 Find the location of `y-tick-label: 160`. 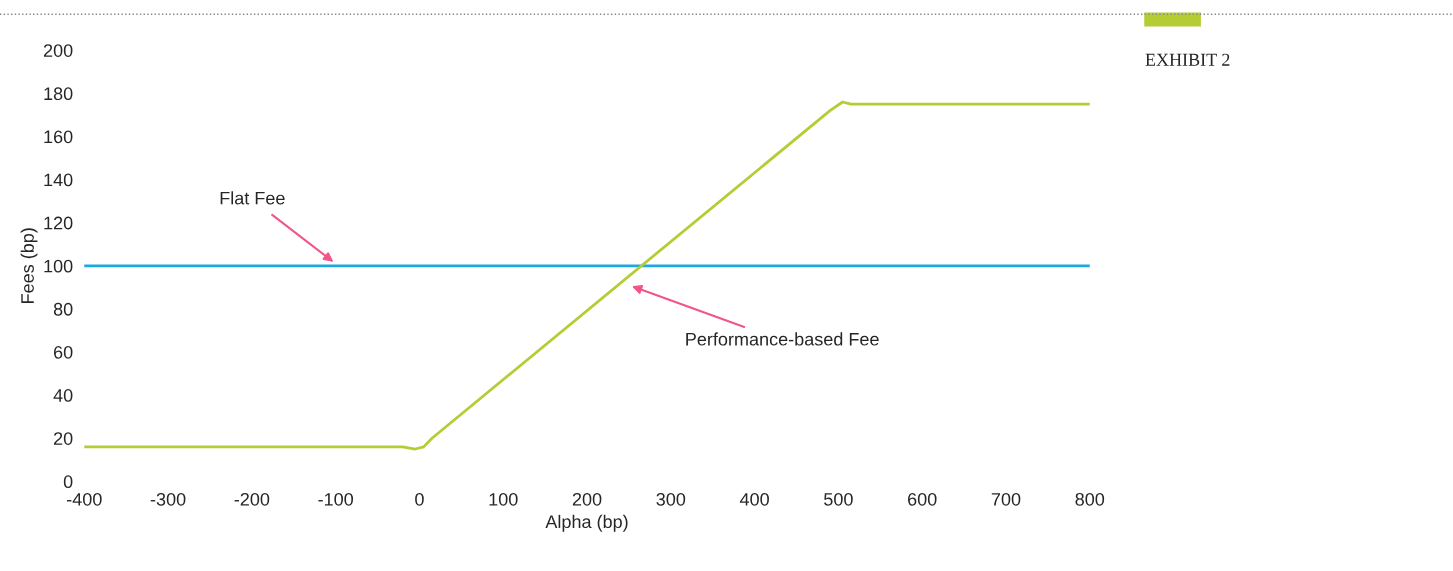

y-tick-label: 160 is located at coordinates (58, 137).